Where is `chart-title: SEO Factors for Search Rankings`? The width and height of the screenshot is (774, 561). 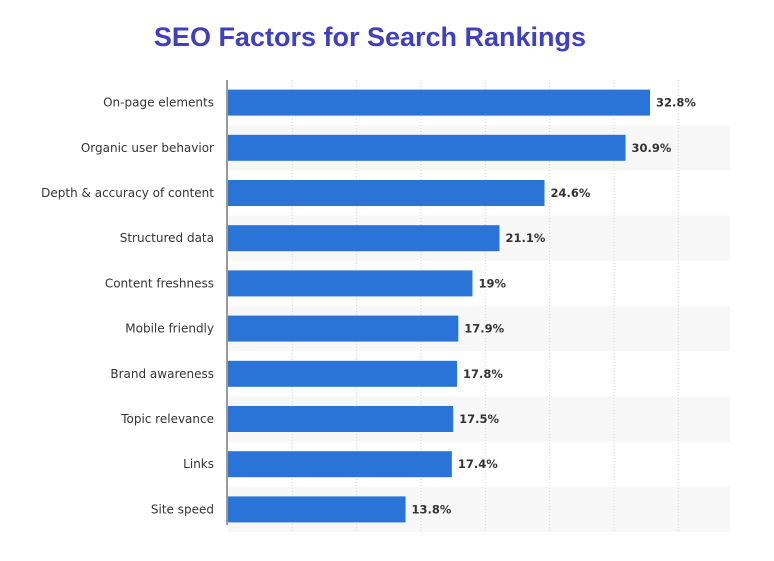
chart-title: SEO Factors for Search Rankings is located at coordinates (370, 37).